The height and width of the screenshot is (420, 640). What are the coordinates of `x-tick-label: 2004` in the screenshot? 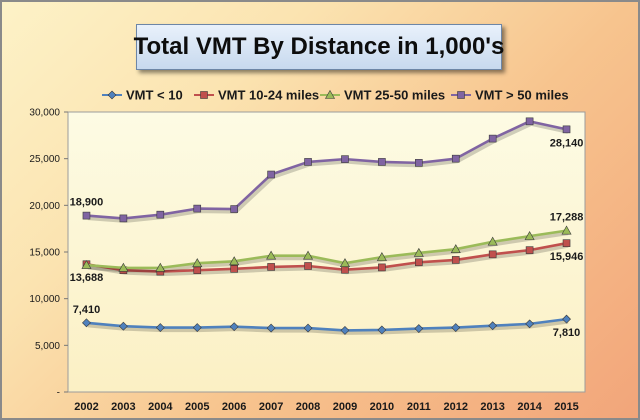 It's located at (160, 407).